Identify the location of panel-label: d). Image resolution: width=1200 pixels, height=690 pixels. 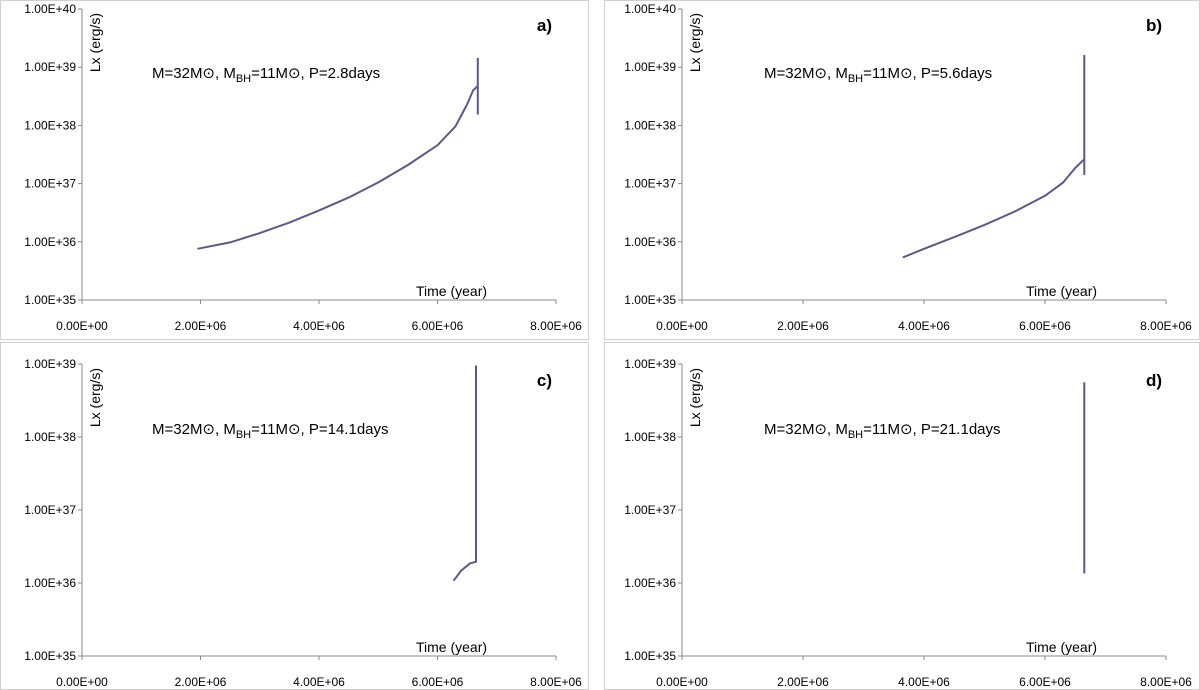
(1154, 380).